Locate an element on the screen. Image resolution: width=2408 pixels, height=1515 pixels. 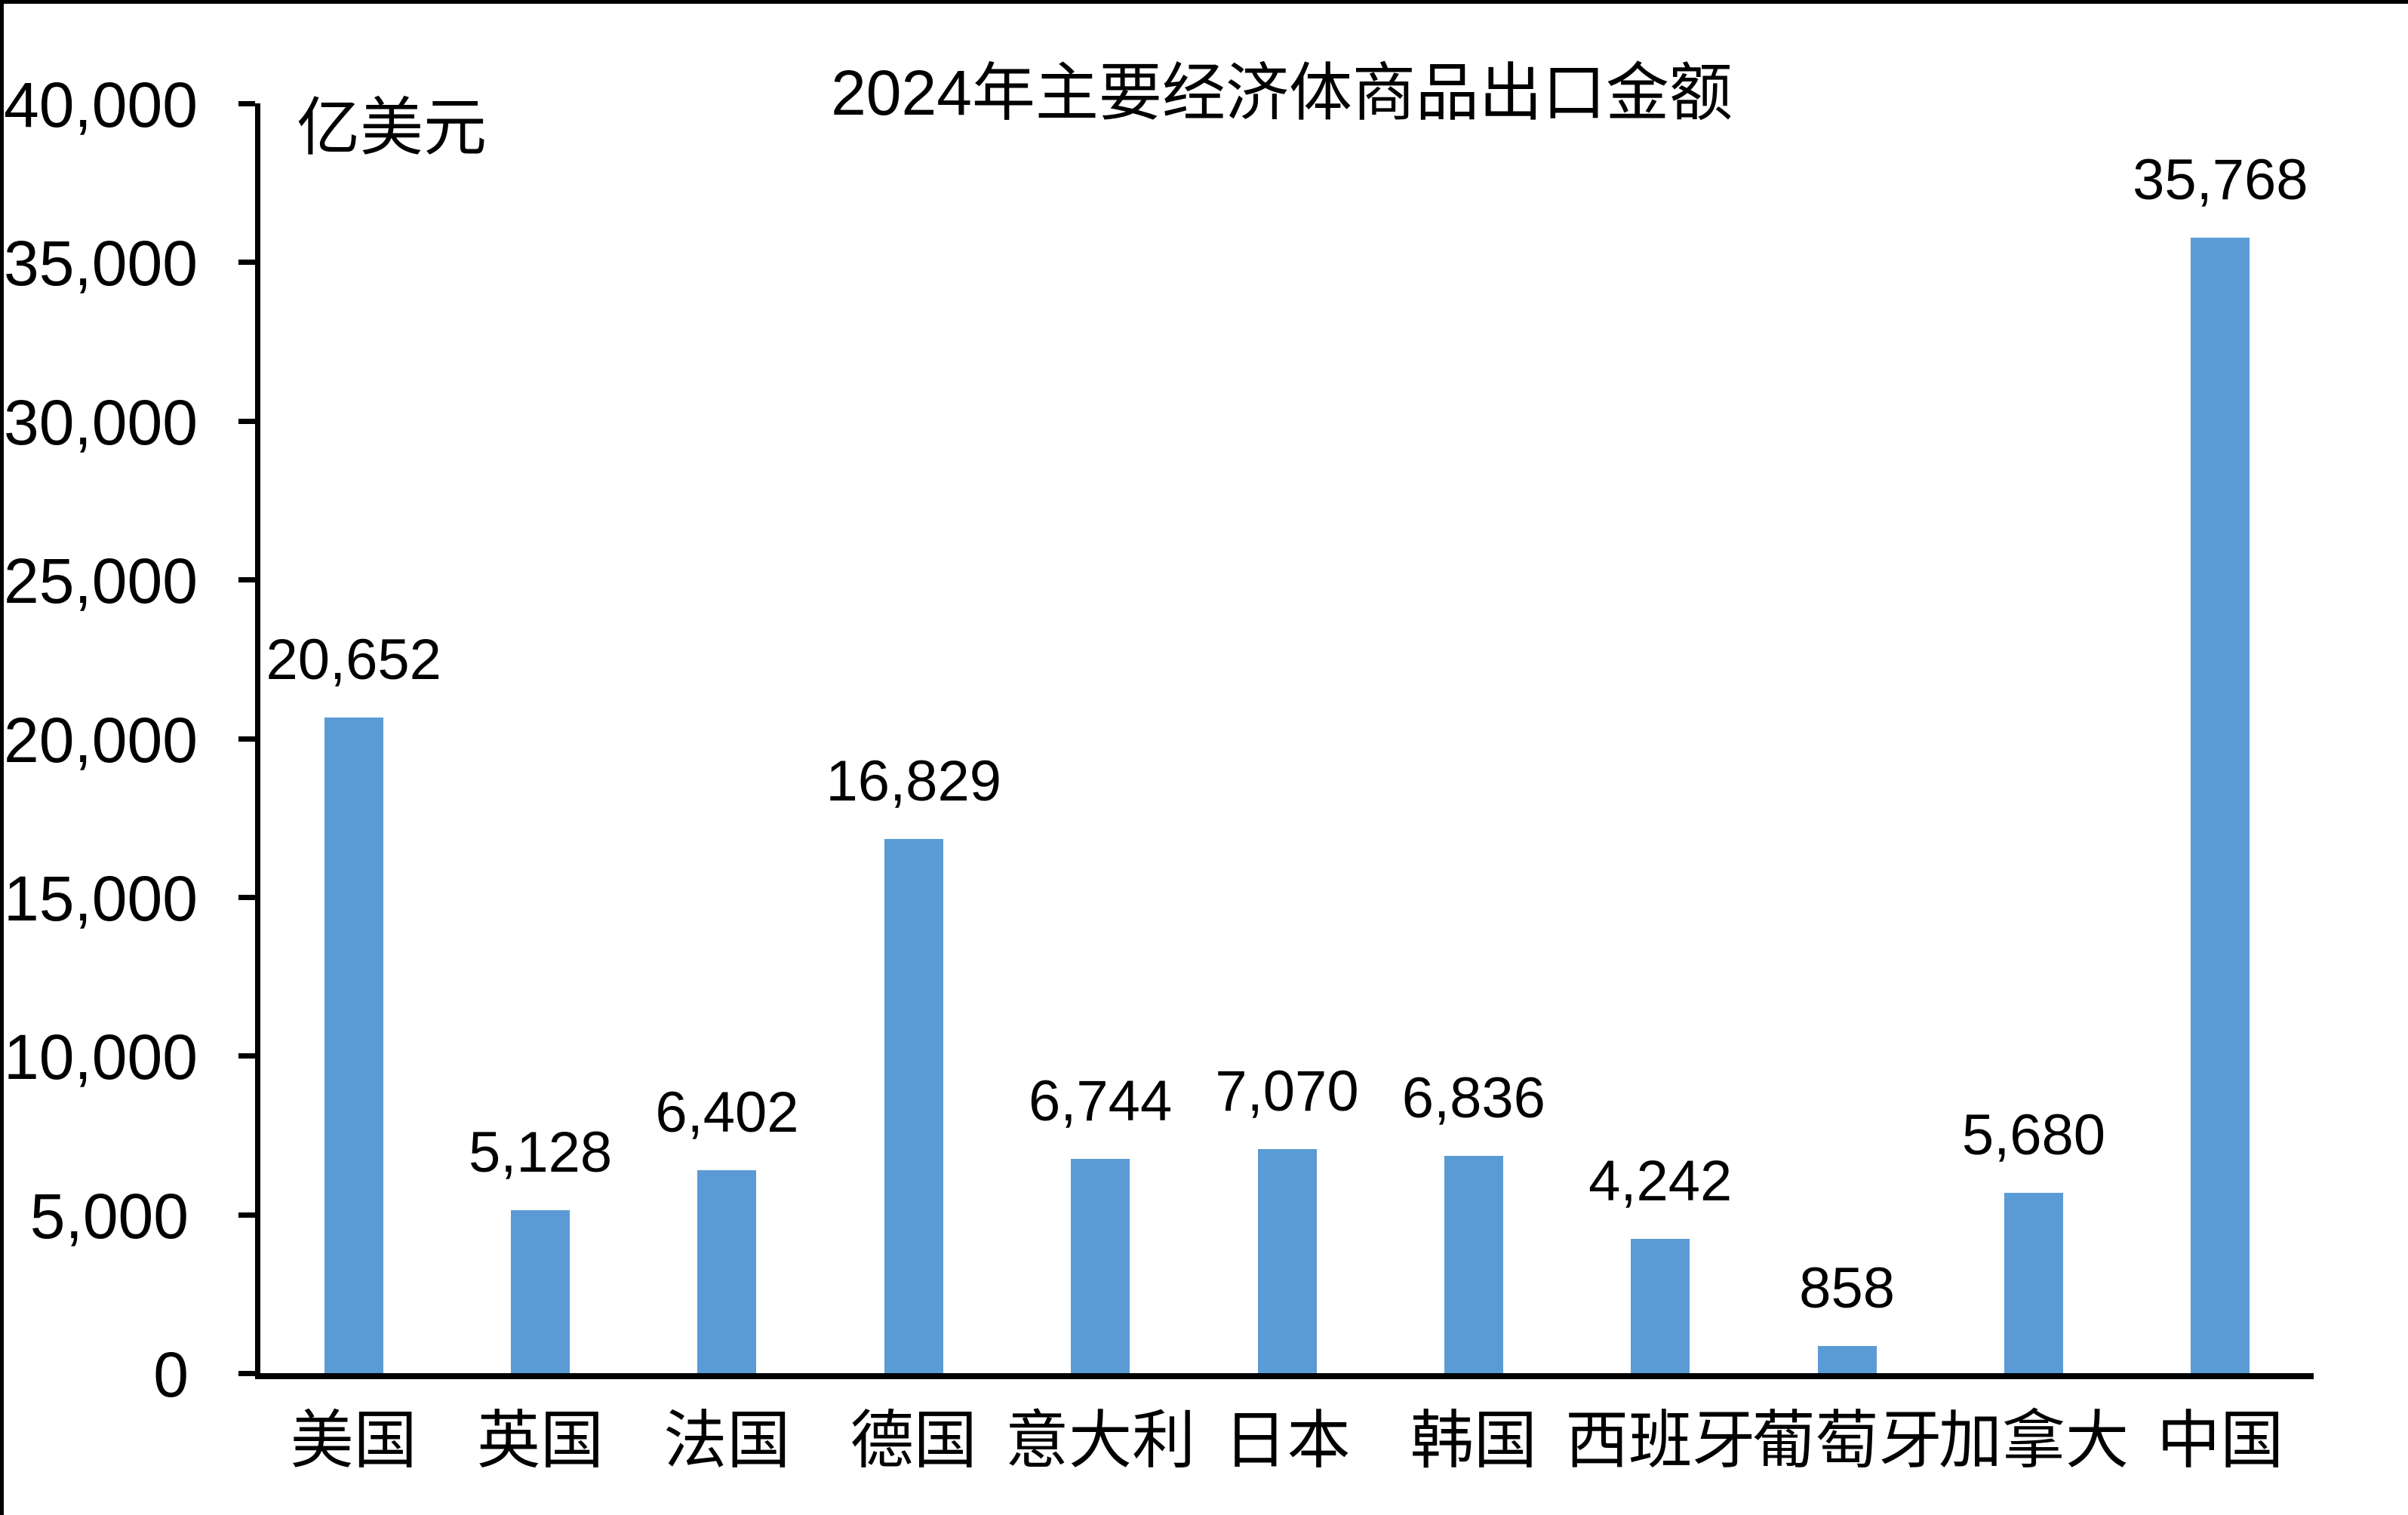
category-label: 英国 is located at coordinates (540, 1440).